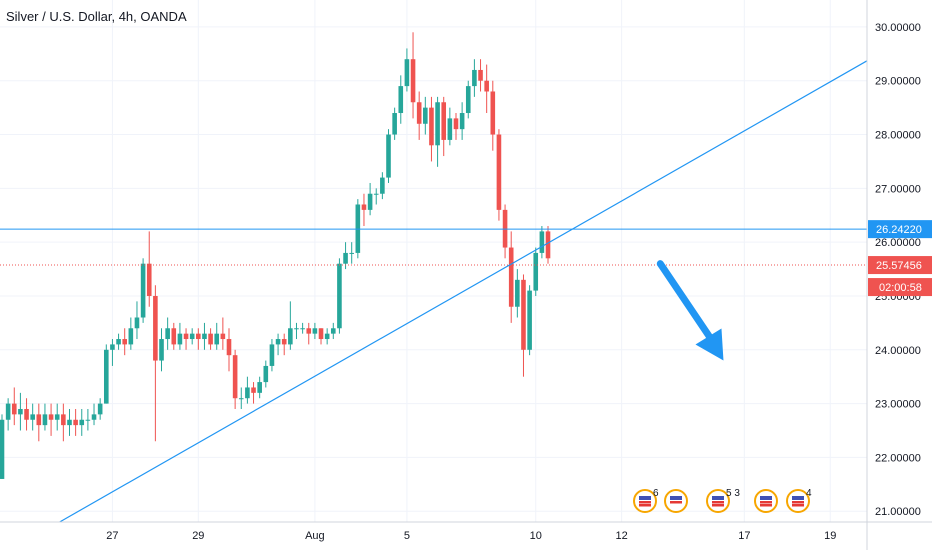  What do you see at coordinates (898, 512) in the screenshot?
I see `y-tick-label: 21.00000` at bounding box center [898, 512].